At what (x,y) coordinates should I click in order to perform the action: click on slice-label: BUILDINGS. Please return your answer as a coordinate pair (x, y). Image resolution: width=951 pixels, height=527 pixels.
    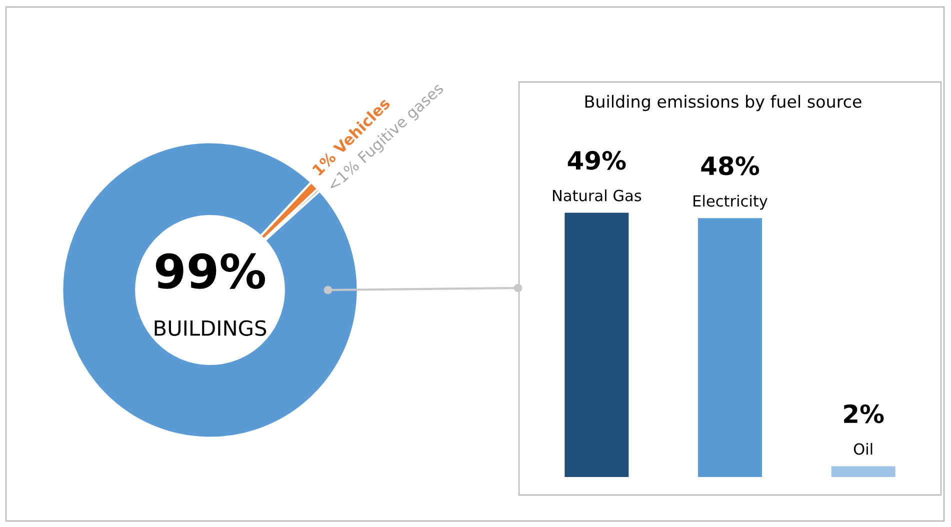
    Looking at the image, I should click on (210, 328).